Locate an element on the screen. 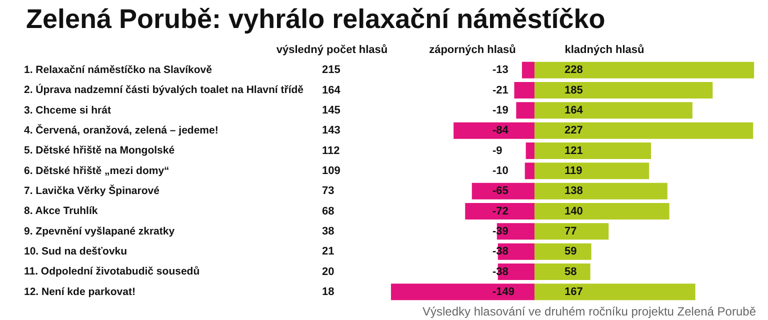  data-label: 140 is located at coordinates (573, 211).